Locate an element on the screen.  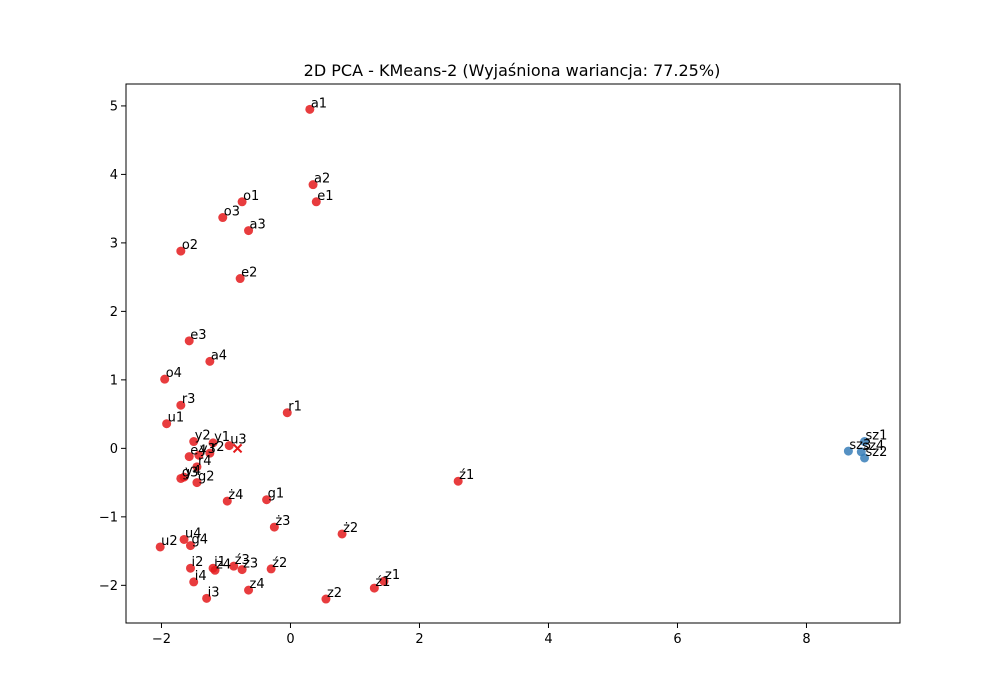
point-label: r4 is located at coordinates (205, 461).